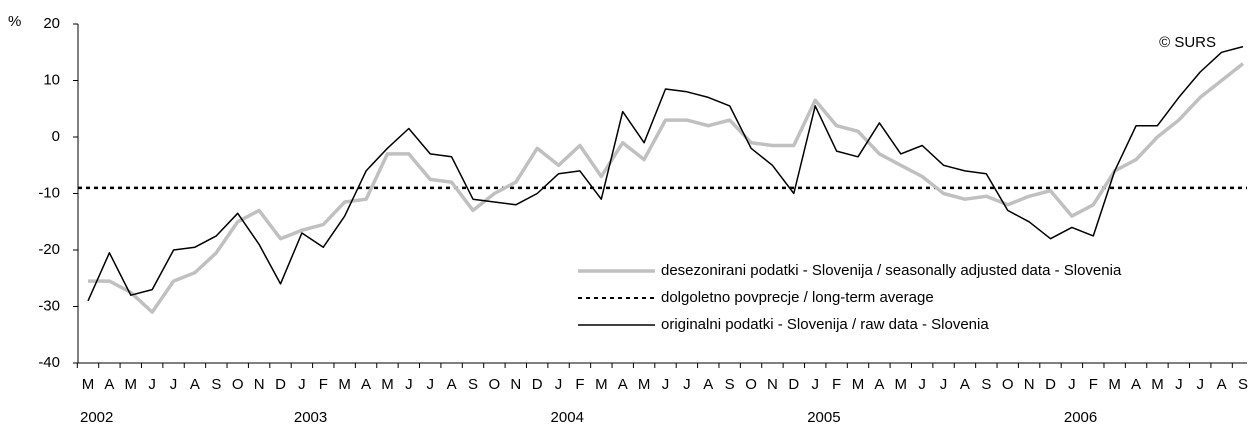 Image resolution: width=1253 pixels, height=437 pixels. I want to click on annotation: © SURS, so click(1187, 42).